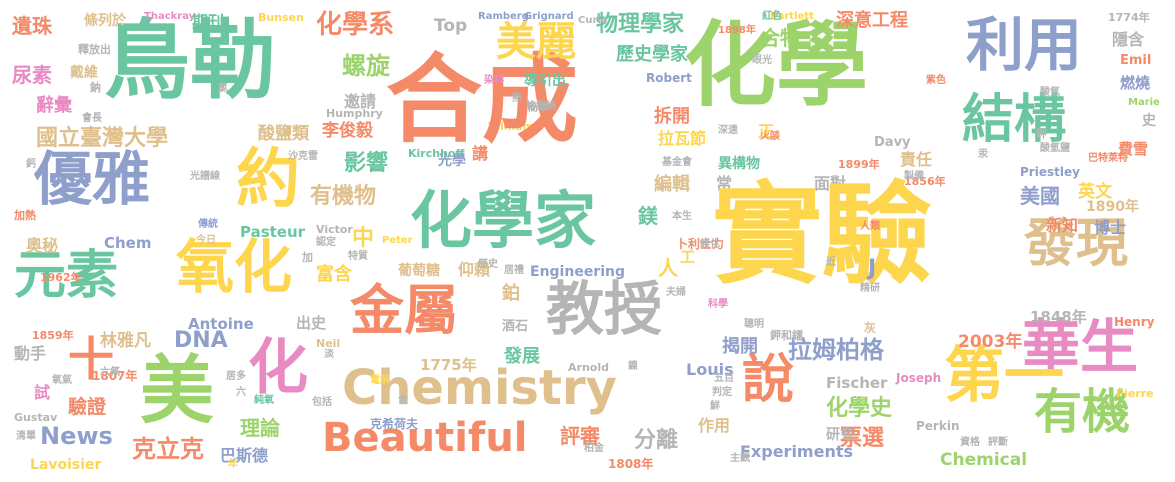  What do you see at coordinates (936, 80) in the screenshot?
I see `cloud-word: 紫色` at bounding box center [936, 80].